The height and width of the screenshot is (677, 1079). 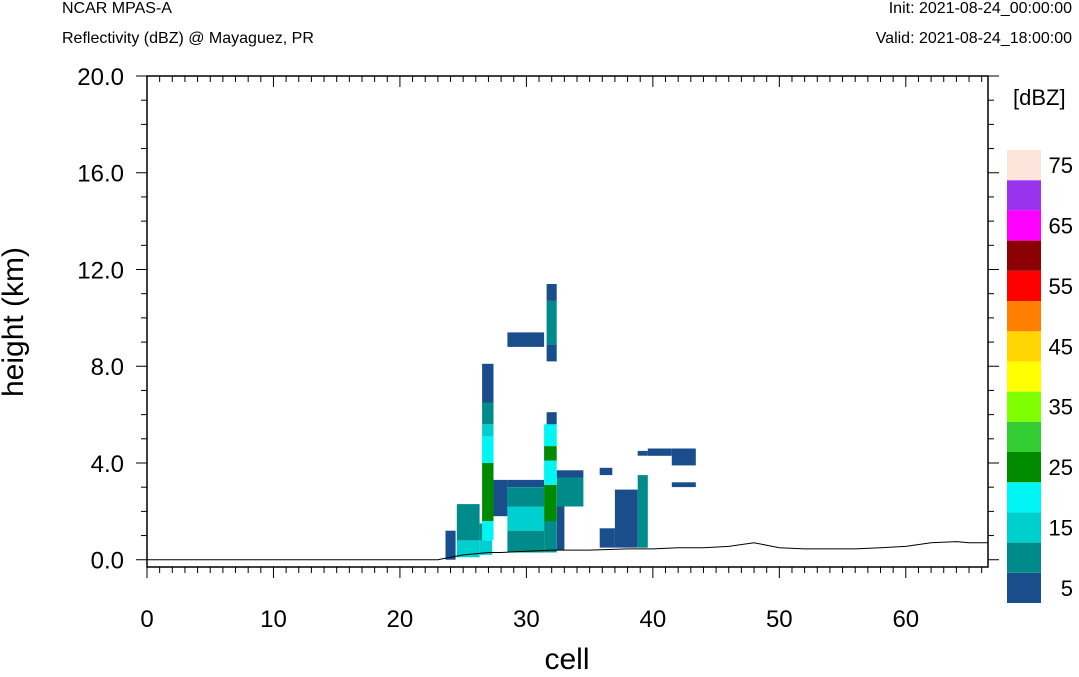 I want to click on y-tick-label: 8.0, so click(x=107, y=367).